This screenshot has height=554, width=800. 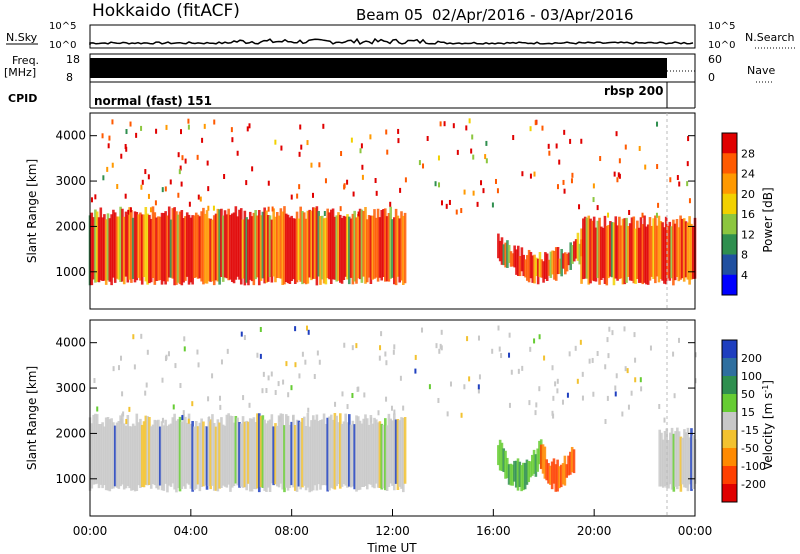 I want to click on y-tick-label: 4000, so click(x=70, y=136).